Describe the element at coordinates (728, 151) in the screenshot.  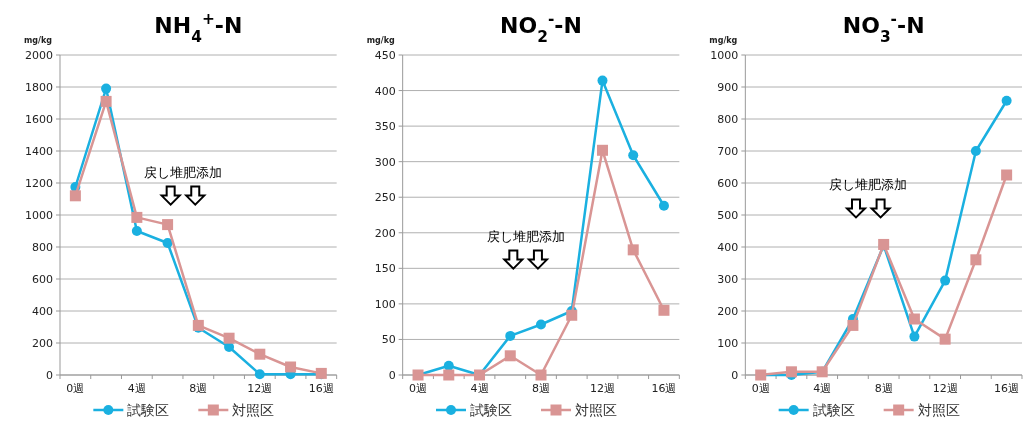
I see `y-tick-label: 700` at that location.